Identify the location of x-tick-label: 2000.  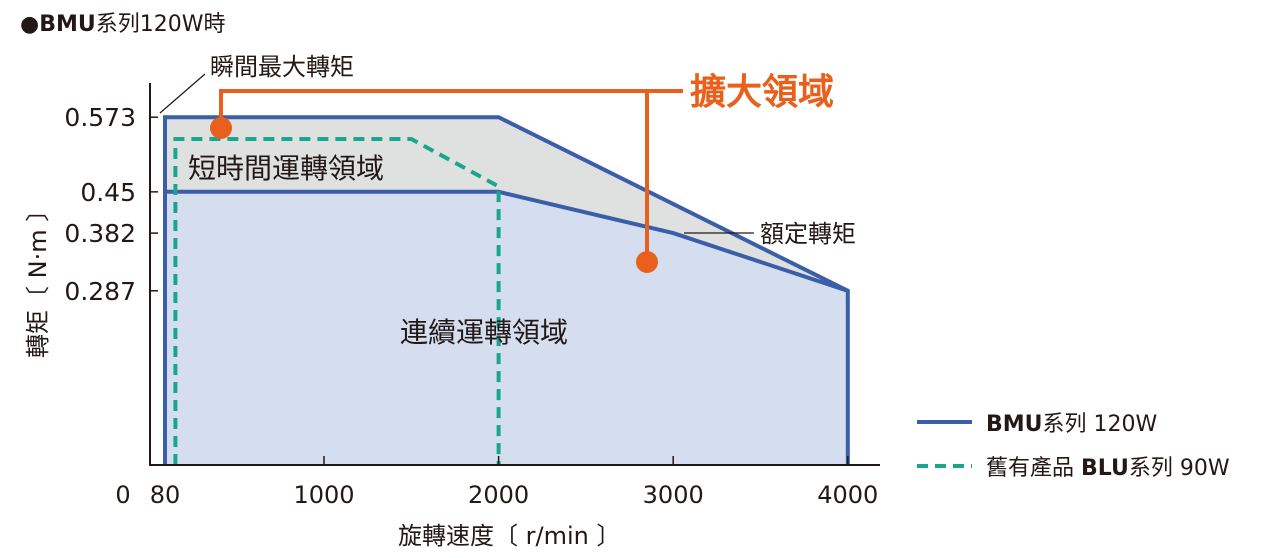
(498, 495).